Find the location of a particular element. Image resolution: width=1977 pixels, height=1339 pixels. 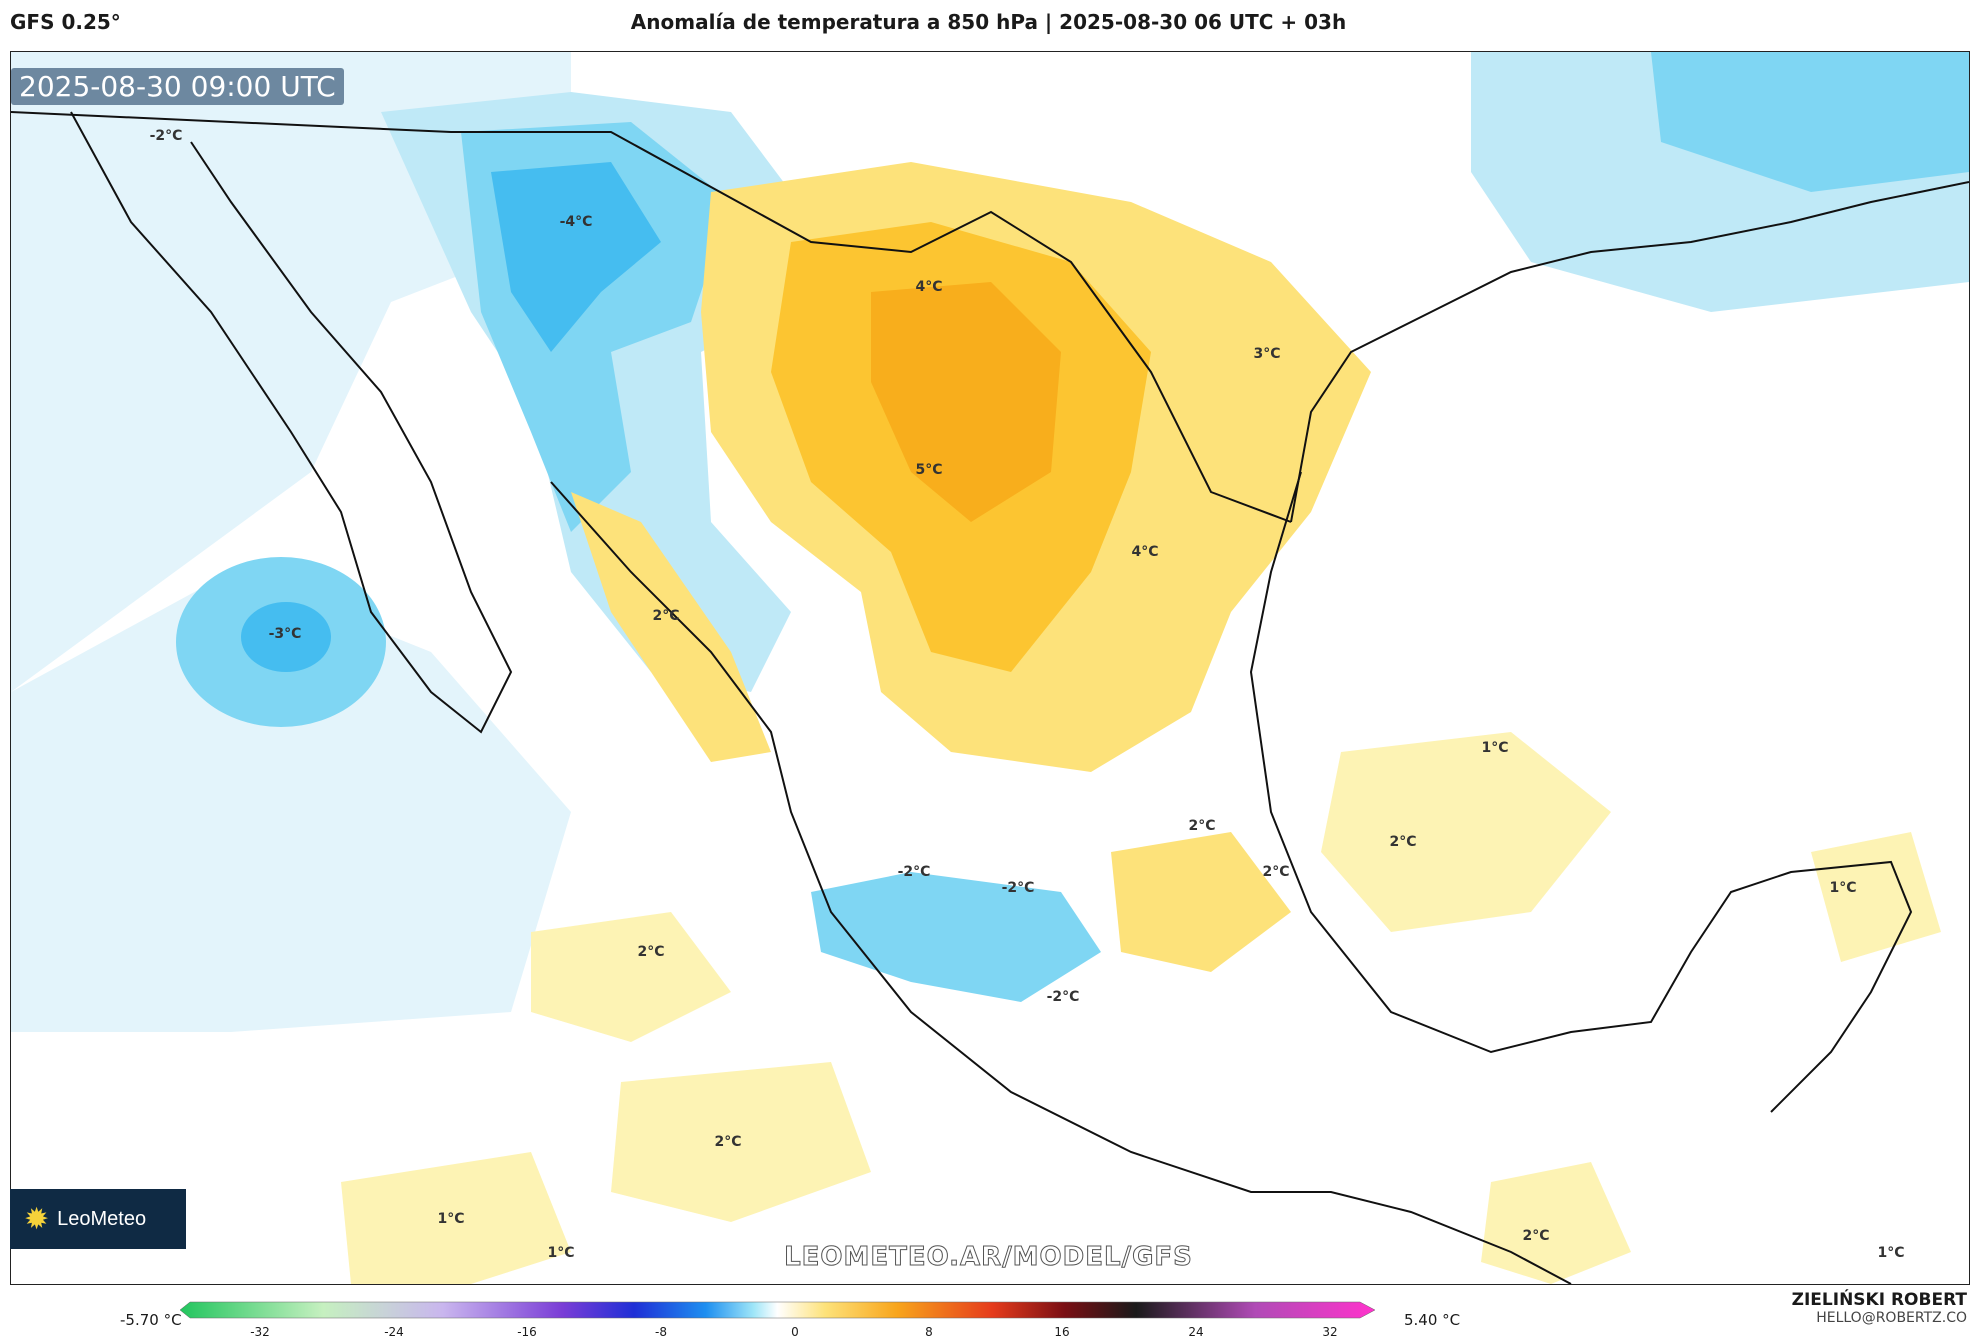

author-block: ZIELIŃSKI ROBERT HELLO@ROBERTZ.CO is located at coordinates (1879, 1308).